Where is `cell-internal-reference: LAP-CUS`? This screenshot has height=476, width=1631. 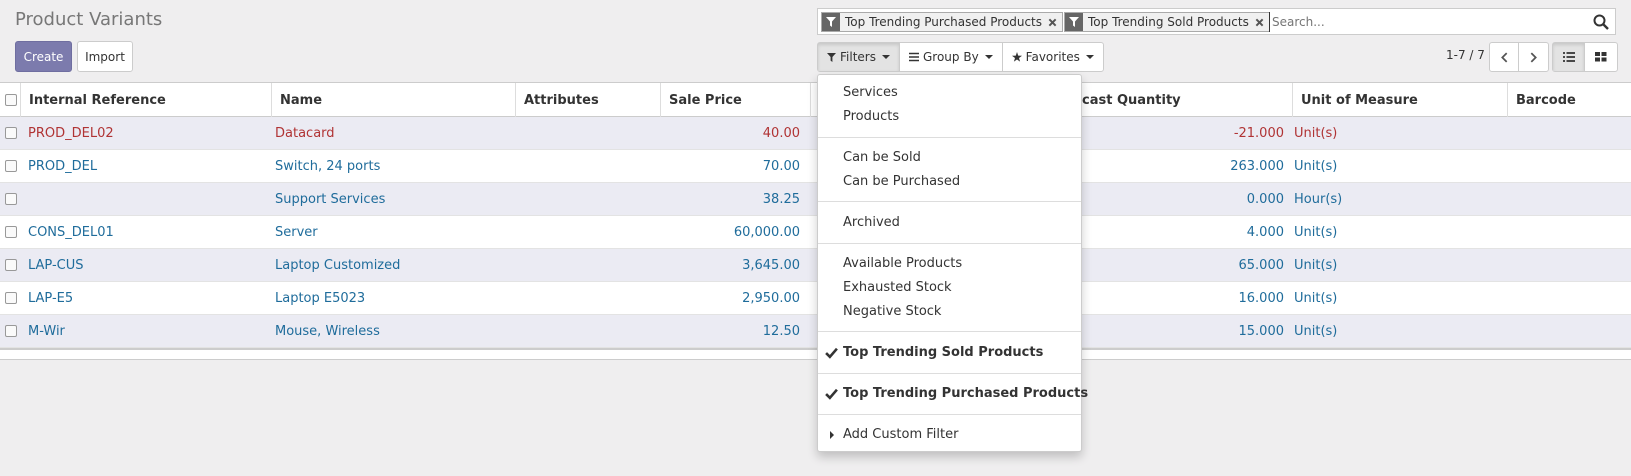
cell-internal-reference: LAP-CUS is located at coordinates (56, 265).